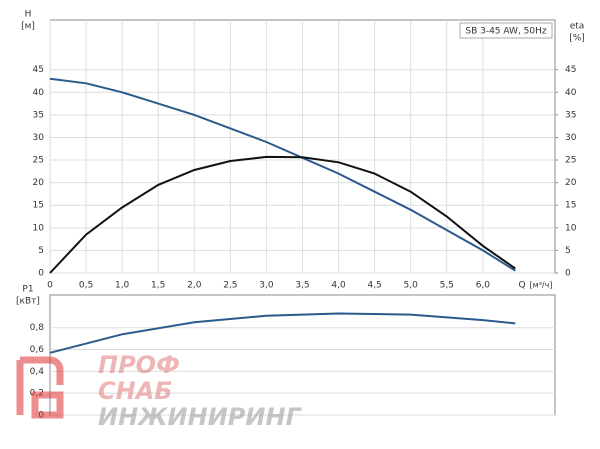 This screenshot has width=600, height=449. I want to click on y2-tick-label: 35, so click(570, 115).